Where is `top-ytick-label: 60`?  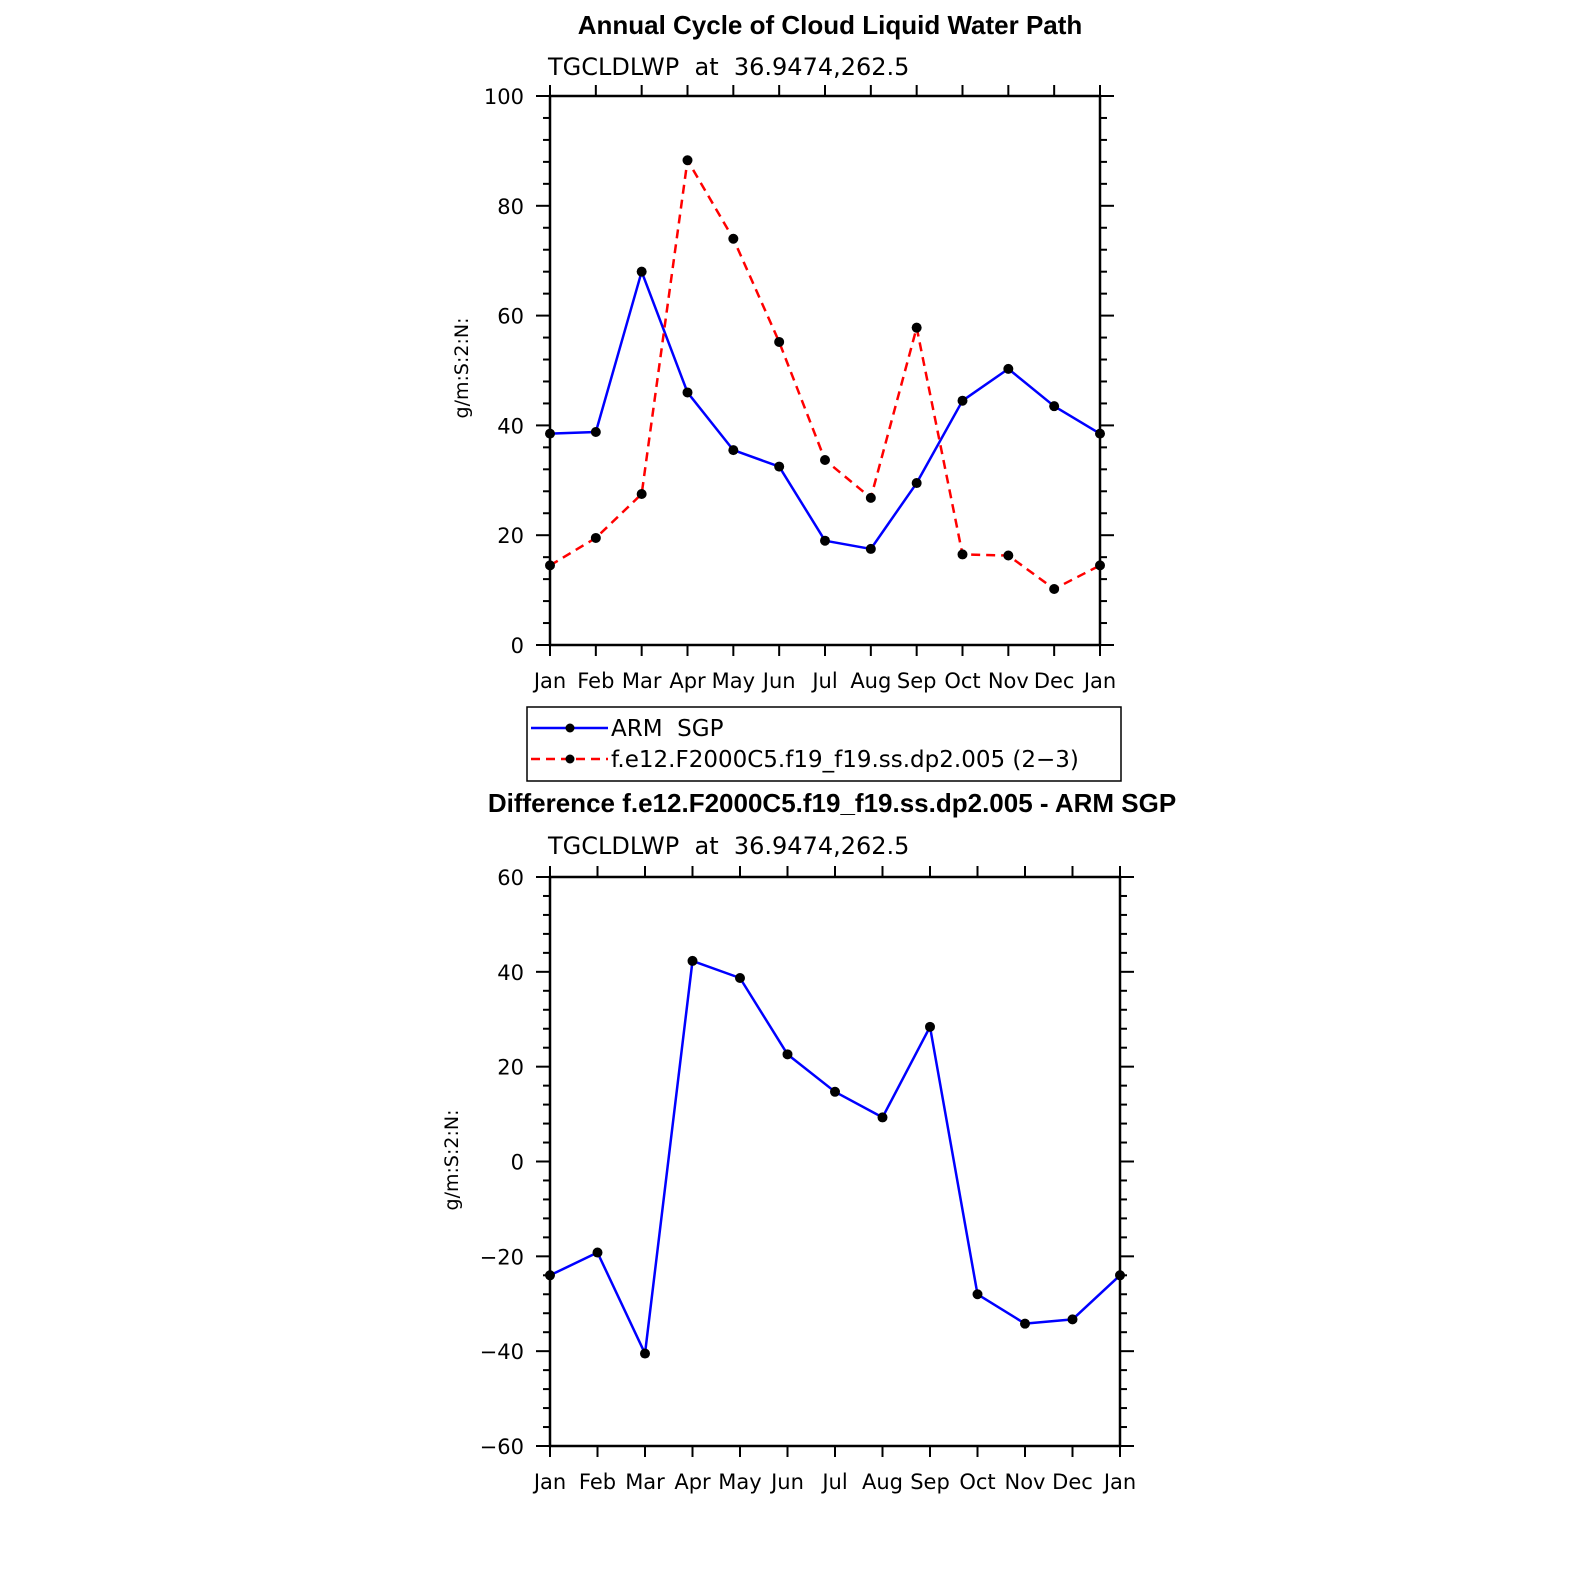
top-ytick-label: 60 is located at coordinates (510, 317).